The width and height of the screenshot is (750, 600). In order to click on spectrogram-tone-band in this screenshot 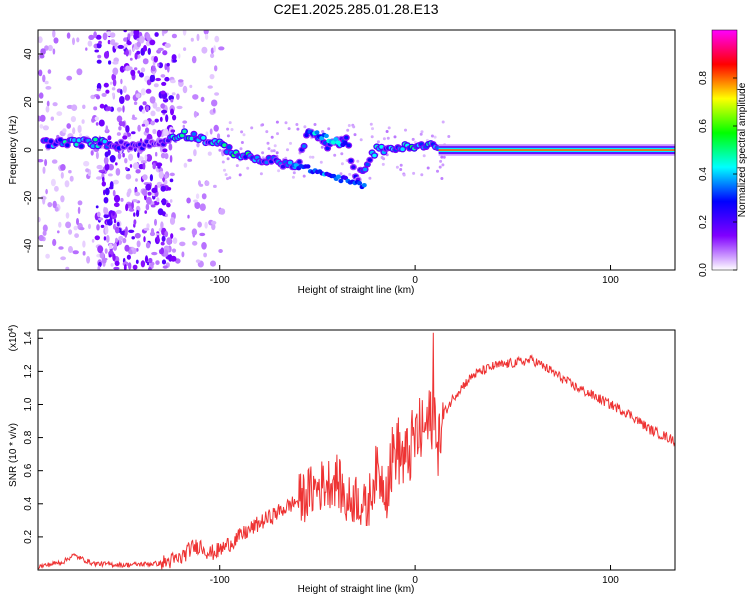, I will do `click(556, 150)`.